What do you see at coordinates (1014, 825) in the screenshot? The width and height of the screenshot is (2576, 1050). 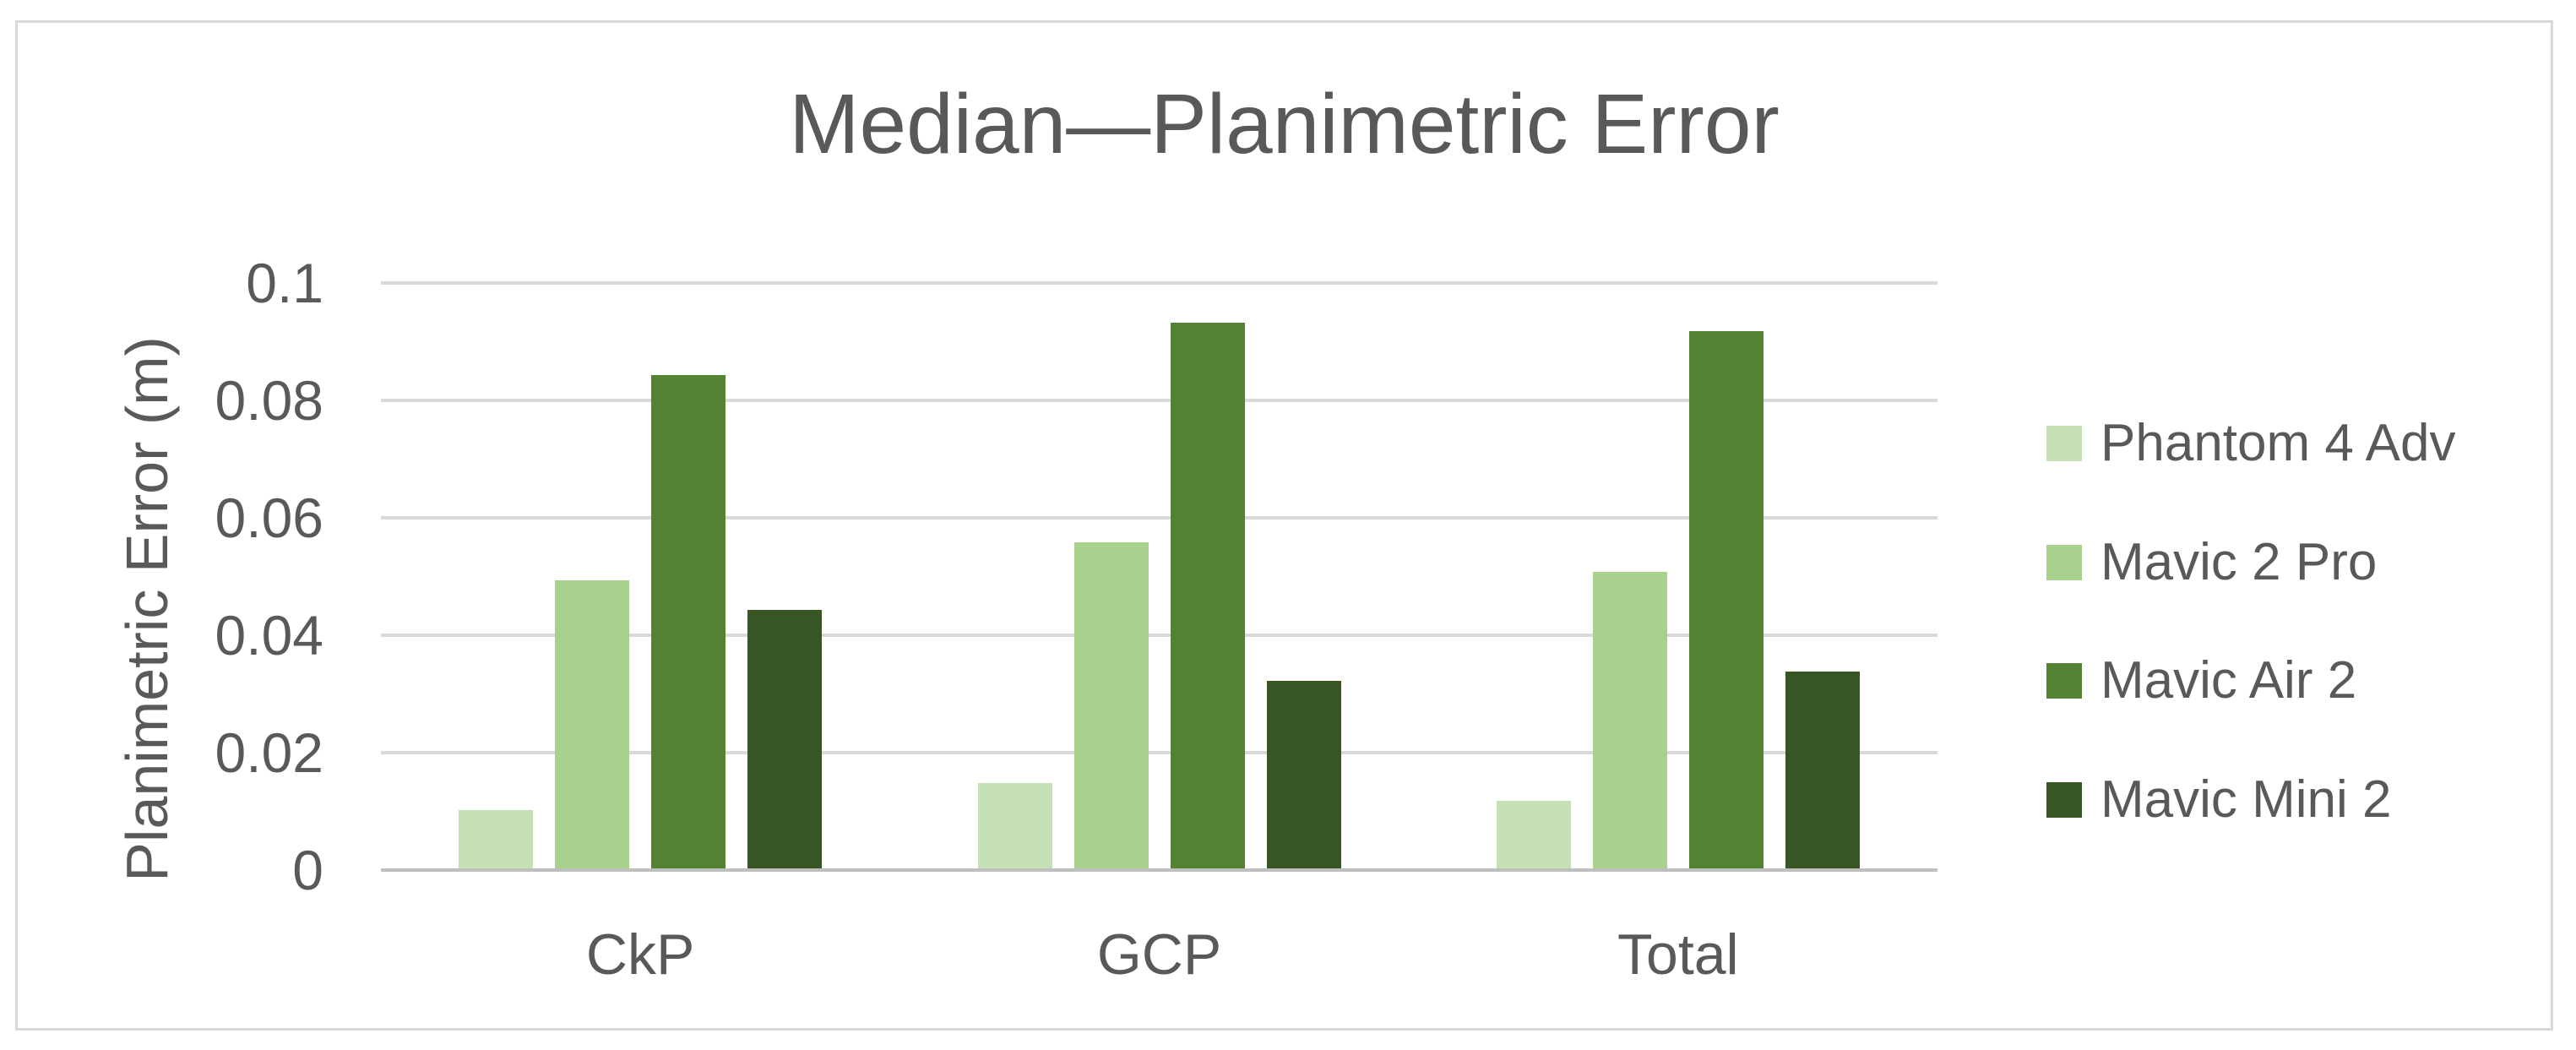 I see `bar-phantom-4-adv-gcp` at bounding box center [1014, 825].